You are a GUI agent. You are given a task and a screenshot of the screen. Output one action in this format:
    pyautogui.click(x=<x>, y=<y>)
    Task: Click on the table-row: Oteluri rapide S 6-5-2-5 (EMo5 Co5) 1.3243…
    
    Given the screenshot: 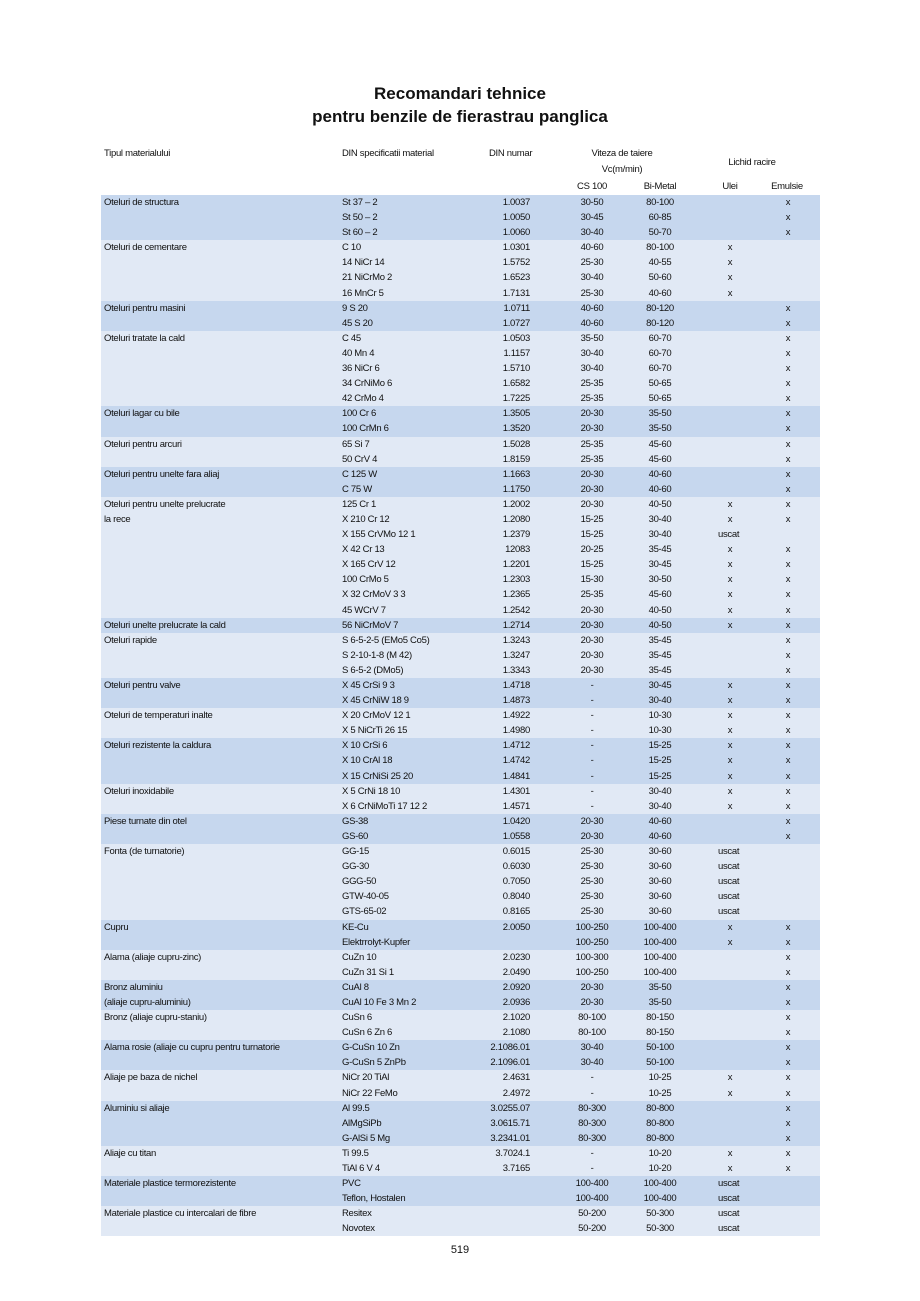 What is the action you would take?
    pyautogui.click(x=447, y=640)
    